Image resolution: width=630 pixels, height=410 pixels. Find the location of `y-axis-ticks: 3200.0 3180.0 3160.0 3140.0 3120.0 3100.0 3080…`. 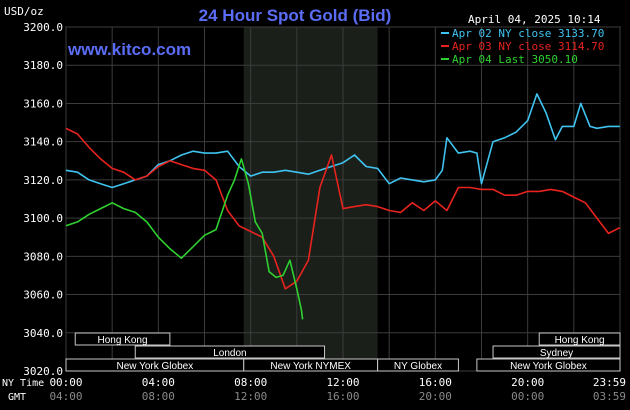

y-axis-ticks: 3200.0 3180.0 3160.0 3140.0 3120.0 3100.0 3080… is located at coordinates (43, 199).